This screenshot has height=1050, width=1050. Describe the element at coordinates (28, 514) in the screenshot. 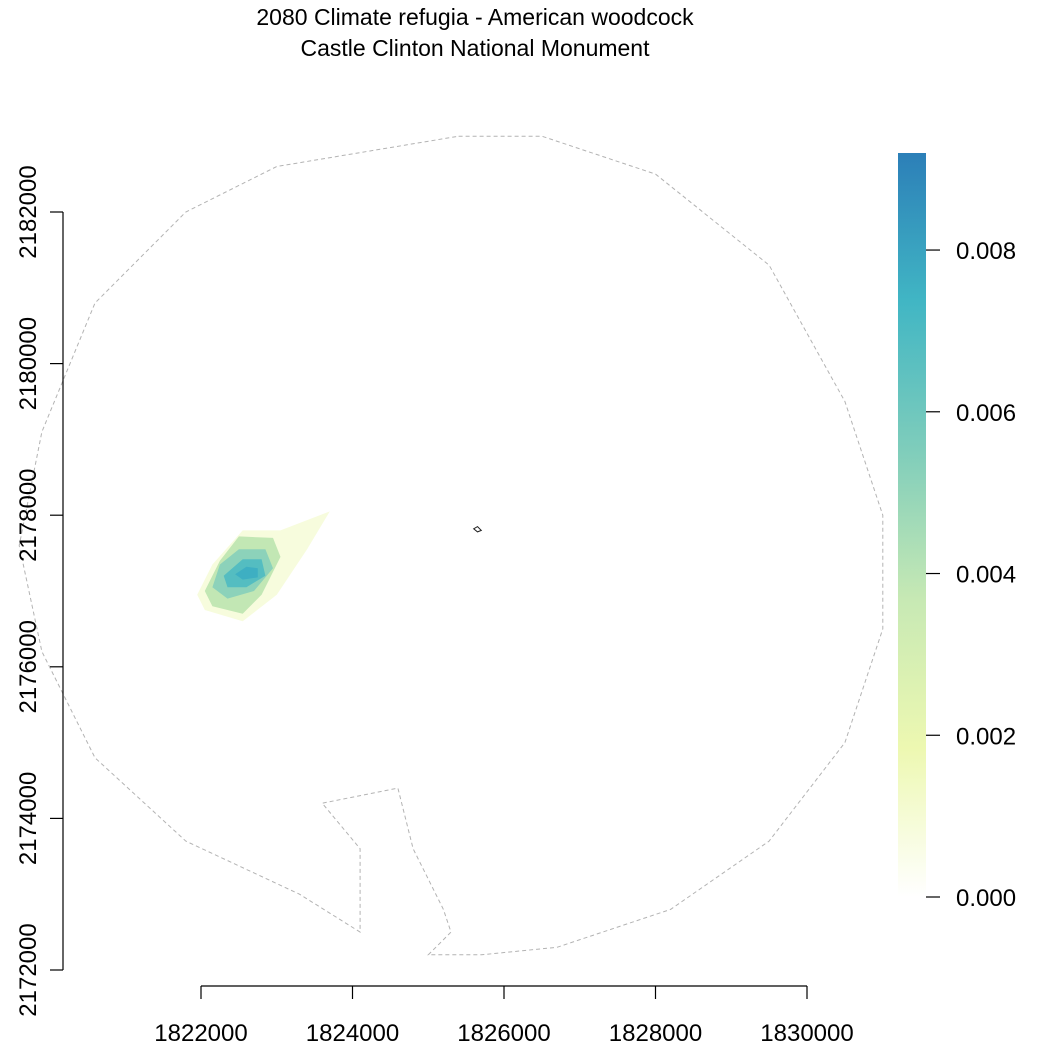

I see `y-tick-label: 2178000` at that location.